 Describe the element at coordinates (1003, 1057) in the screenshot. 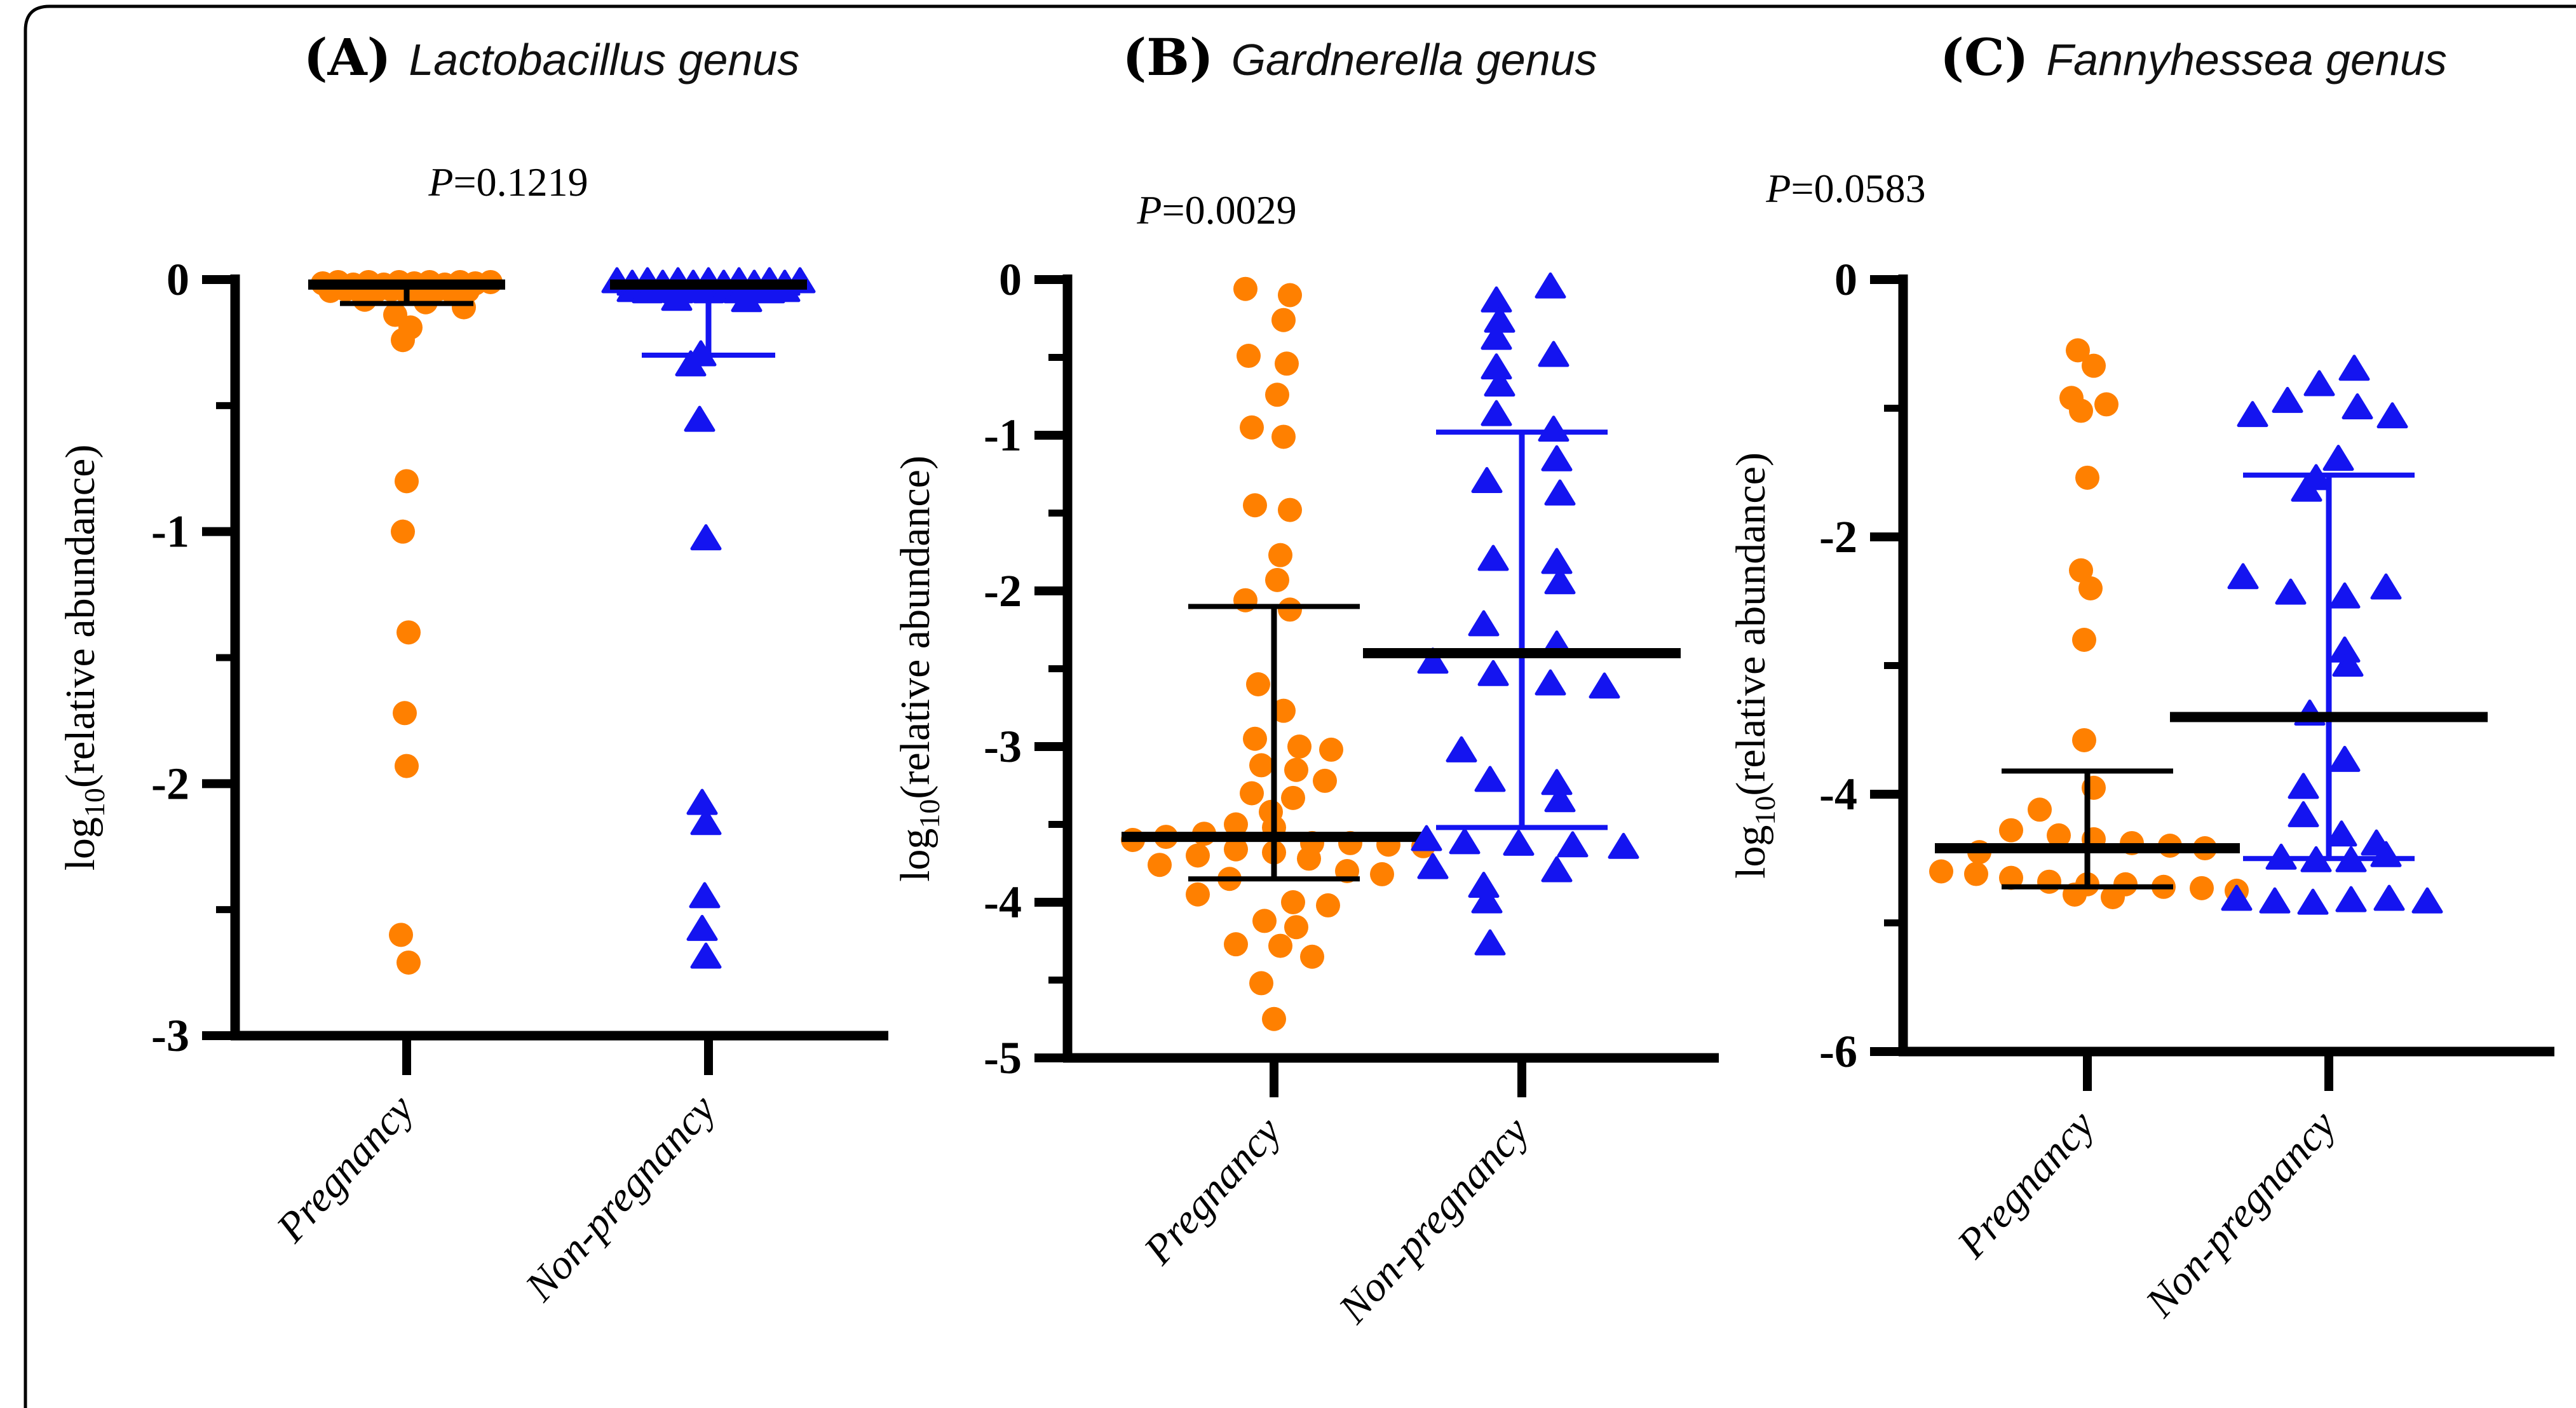

I see `y-tick-label: -5` at that location.